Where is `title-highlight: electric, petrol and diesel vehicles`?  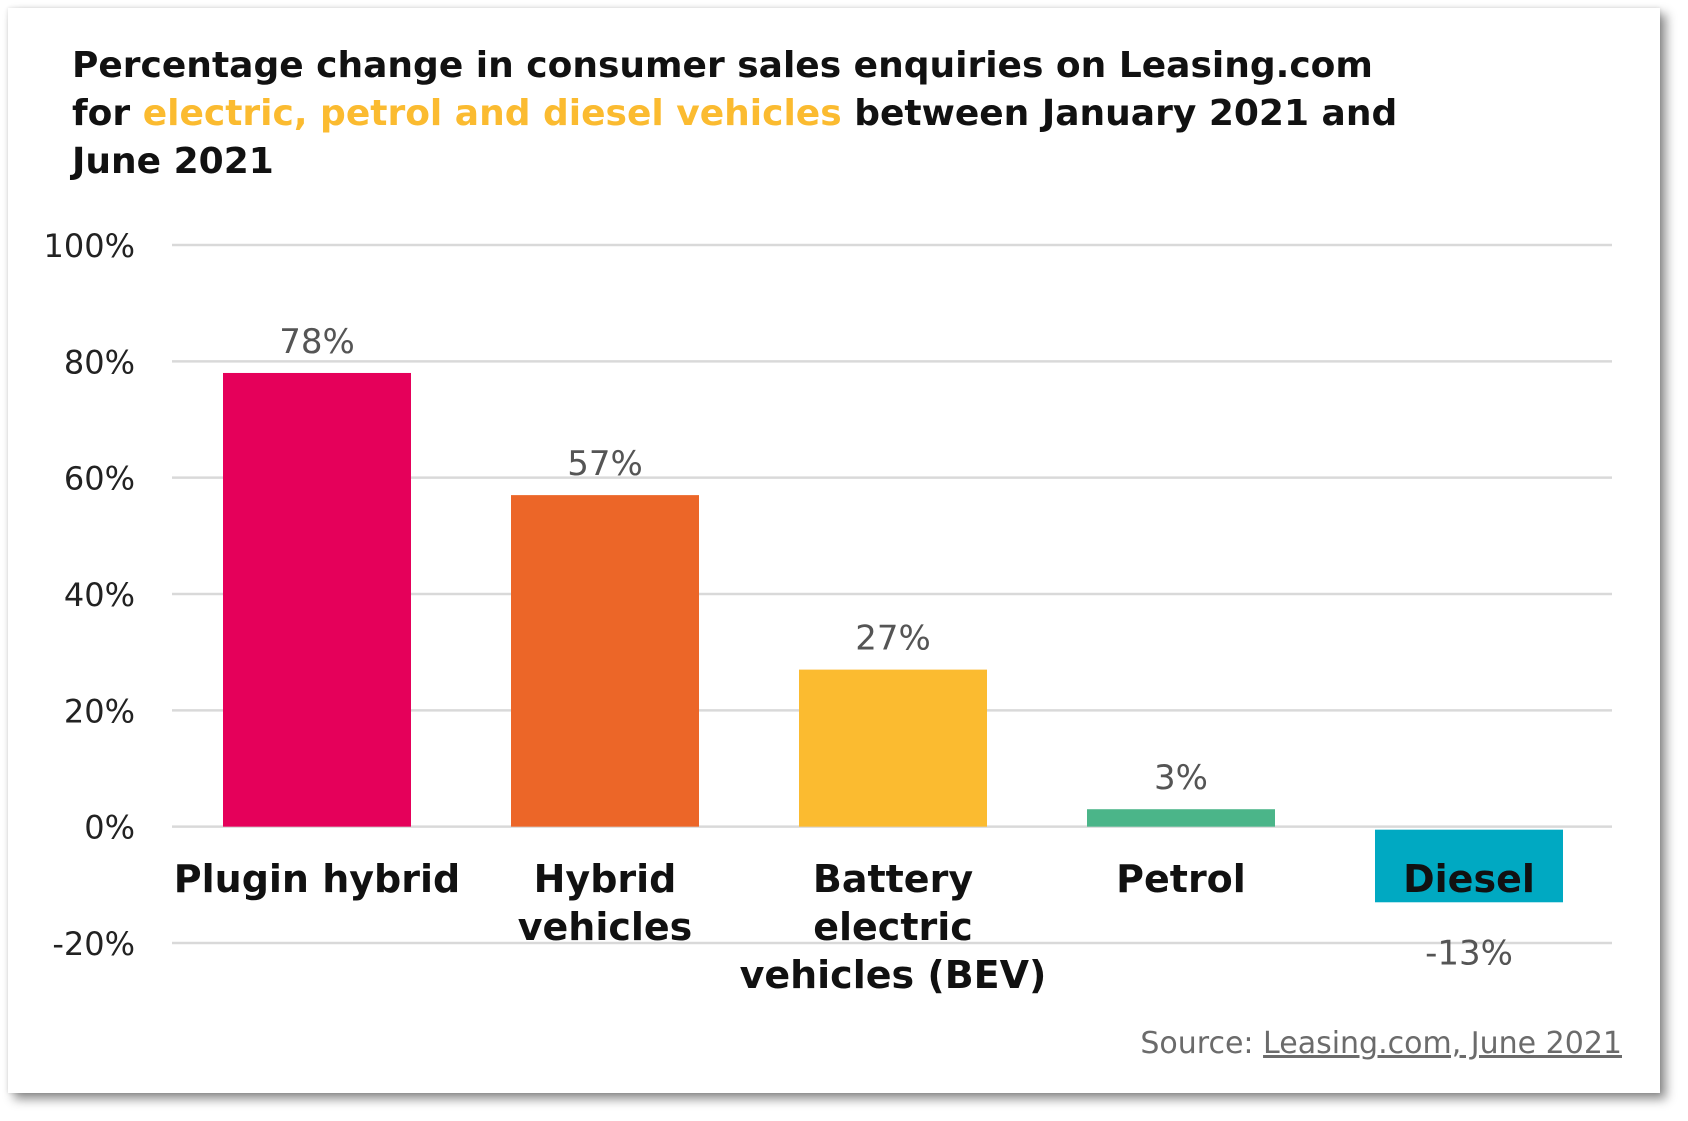
title-highlight: electric, petrol and diesel vehicles is located at coordinates (492, 113).